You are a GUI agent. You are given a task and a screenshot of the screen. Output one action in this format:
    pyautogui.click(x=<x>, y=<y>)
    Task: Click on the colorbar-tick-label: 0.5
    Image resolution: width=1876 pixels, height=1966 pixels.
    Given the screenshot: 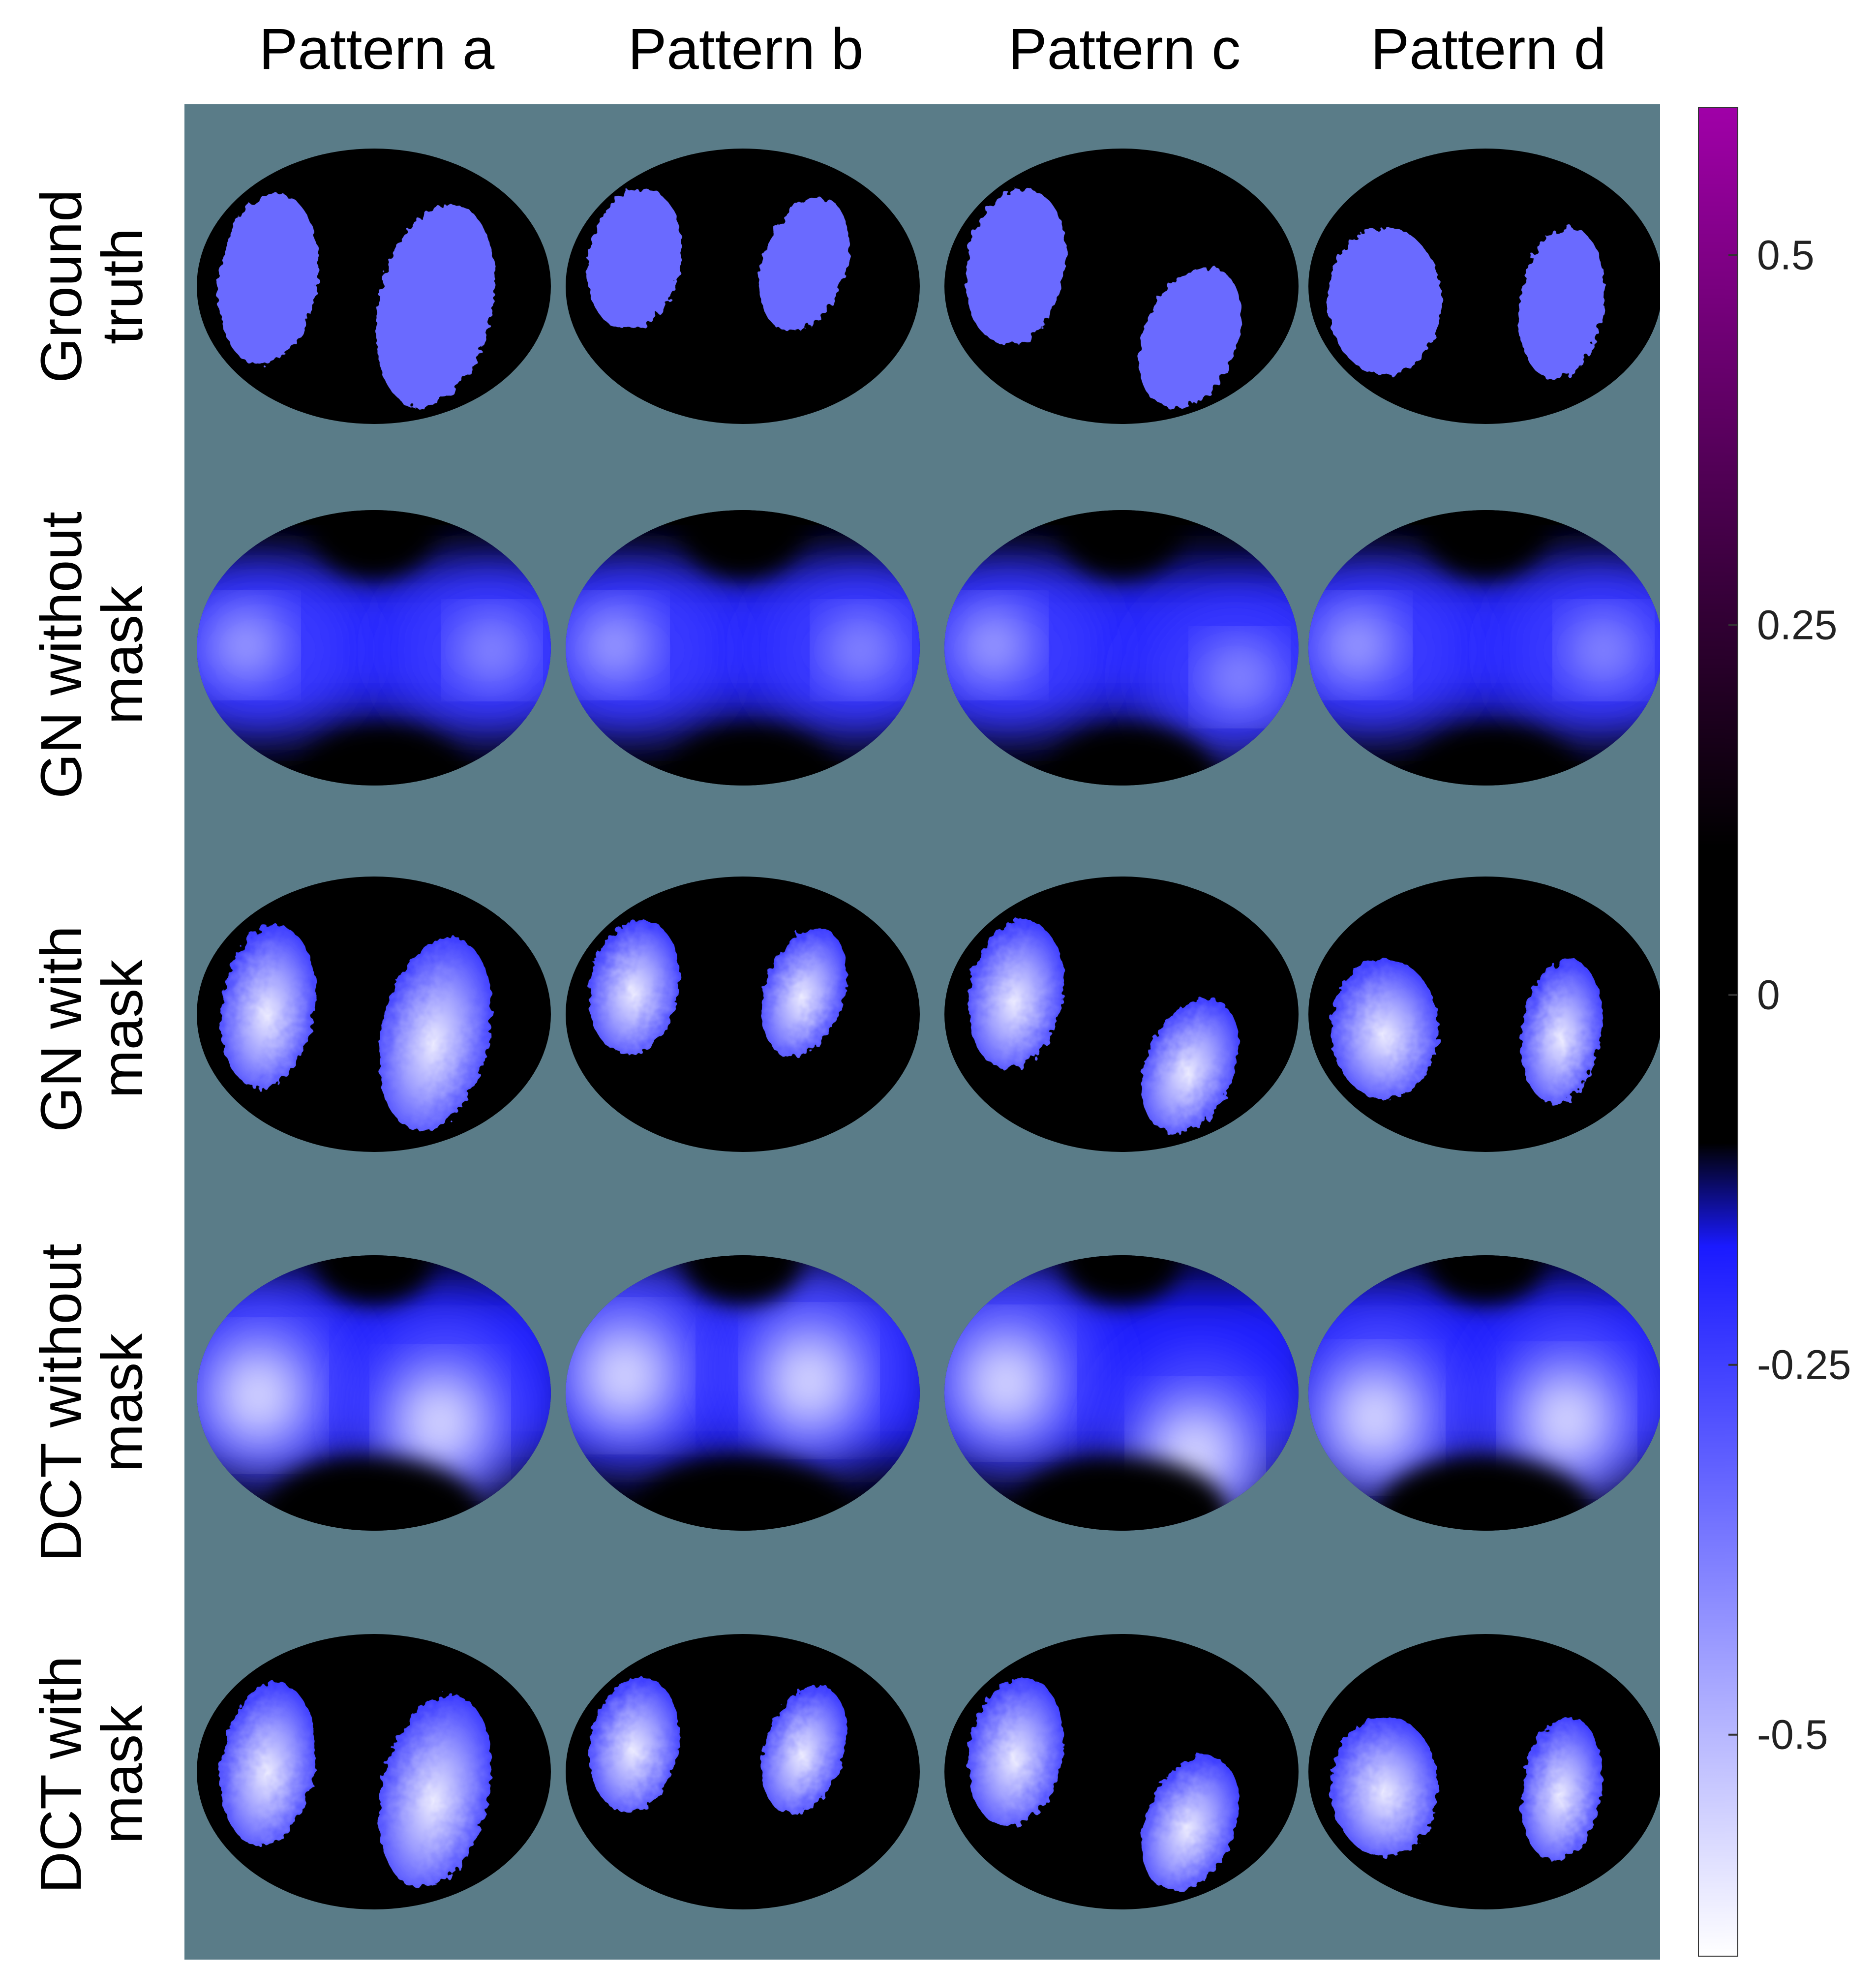 What is the action you would take?
    pyautogui.click(x=1786, y=255)
    